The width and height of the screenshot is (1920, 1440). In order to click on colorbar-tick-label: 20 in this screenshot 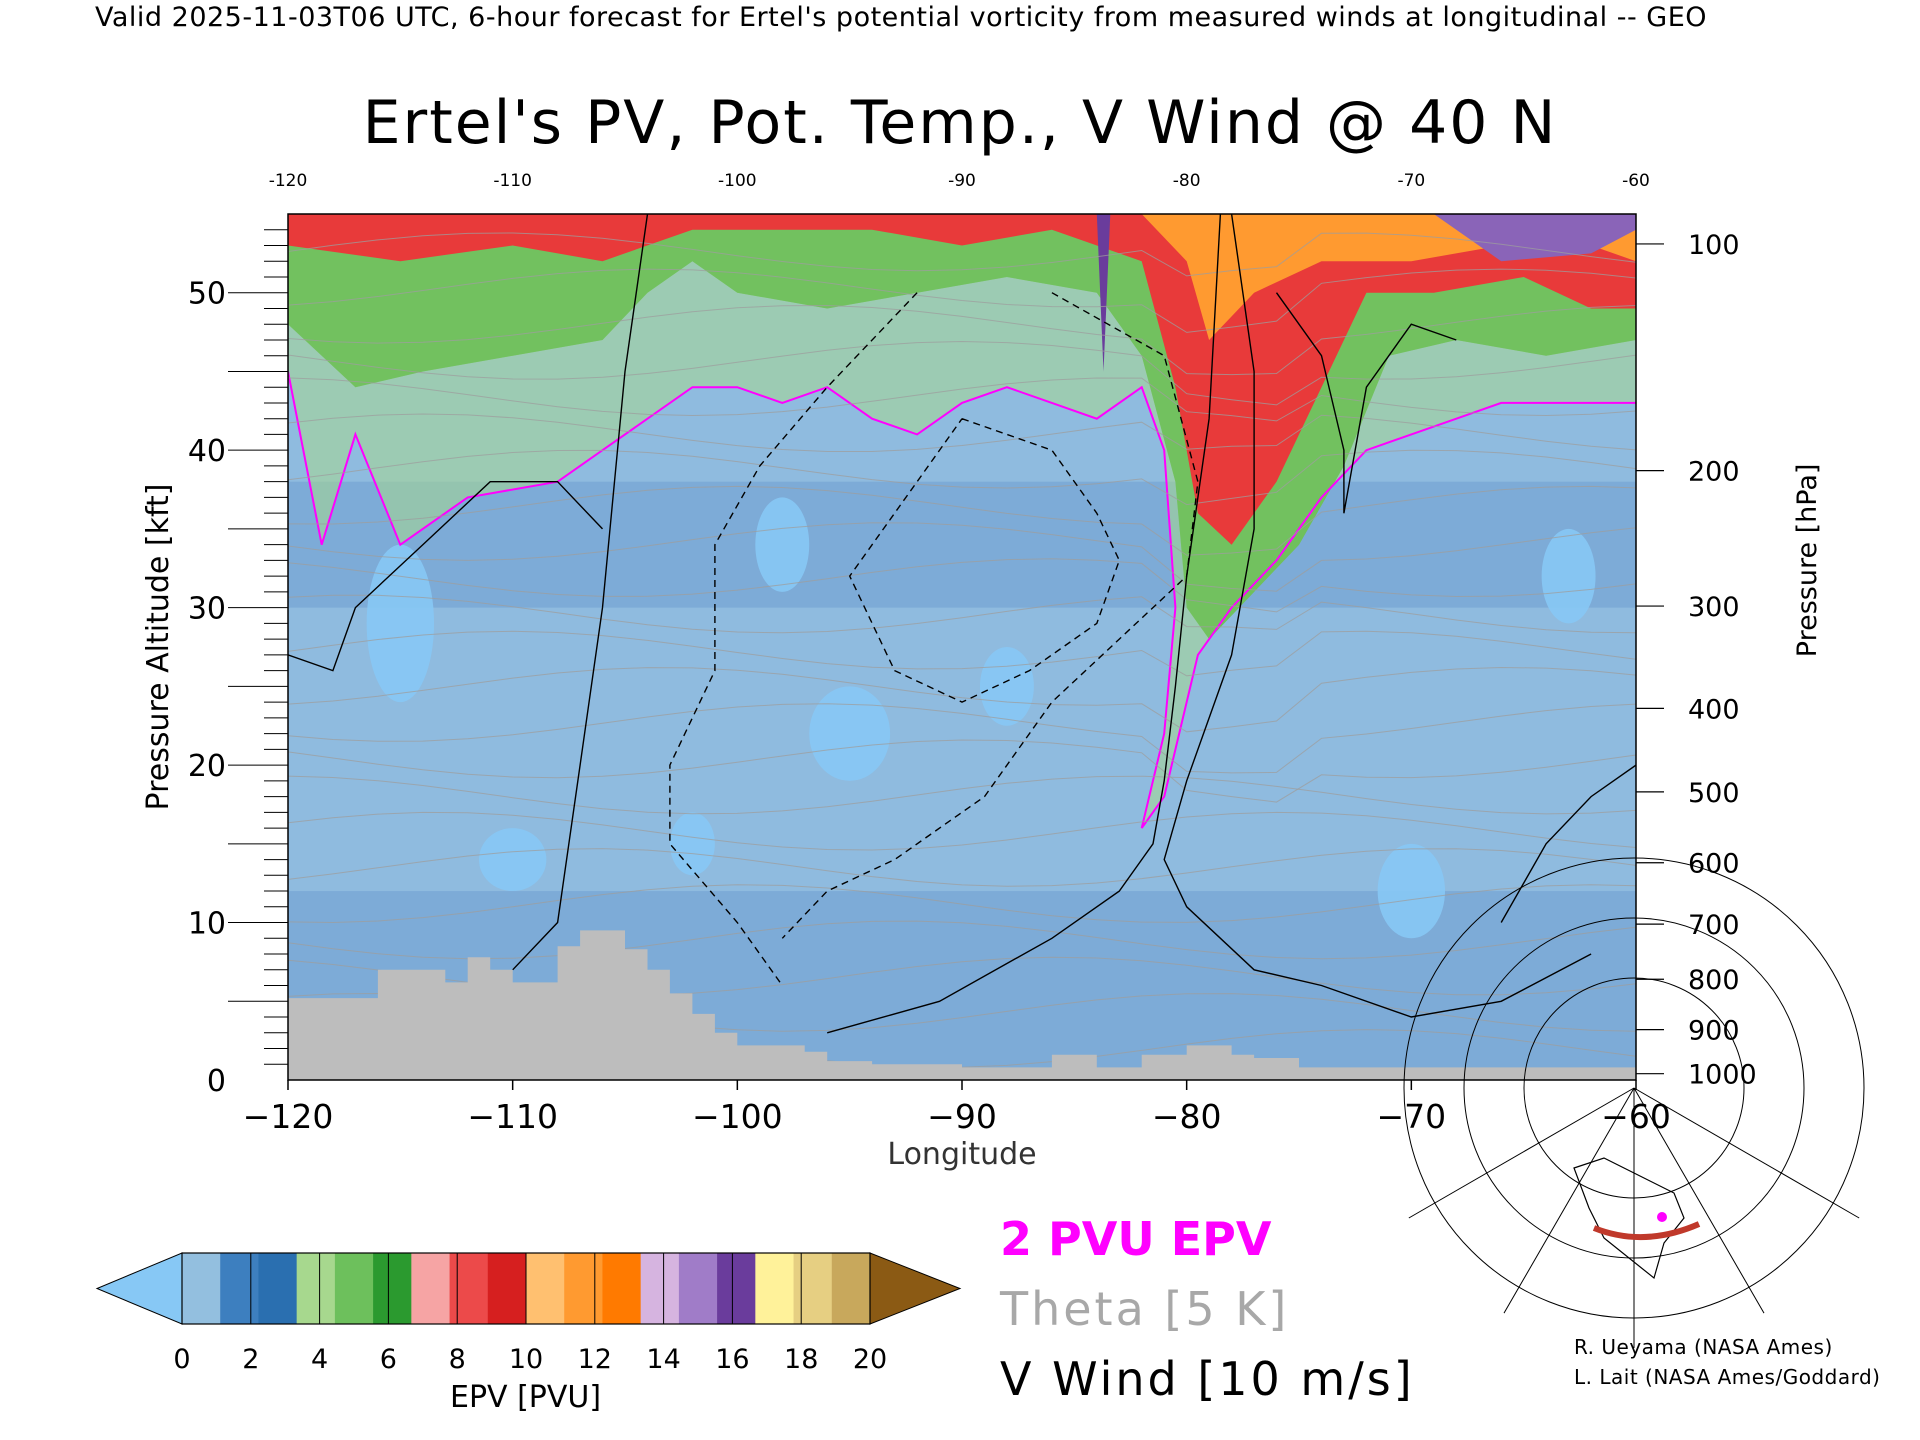, I will do `click(870, 1359)`.